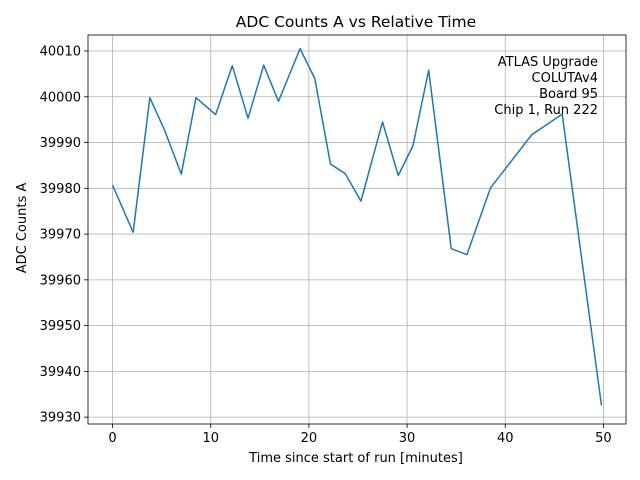 Image resolution: width=640 pixels, height=480 pixels. What do you see at coordinates (505, 438) in the screenshot?
I see `x-tick-label: 40` at bounding box center [505, 438].